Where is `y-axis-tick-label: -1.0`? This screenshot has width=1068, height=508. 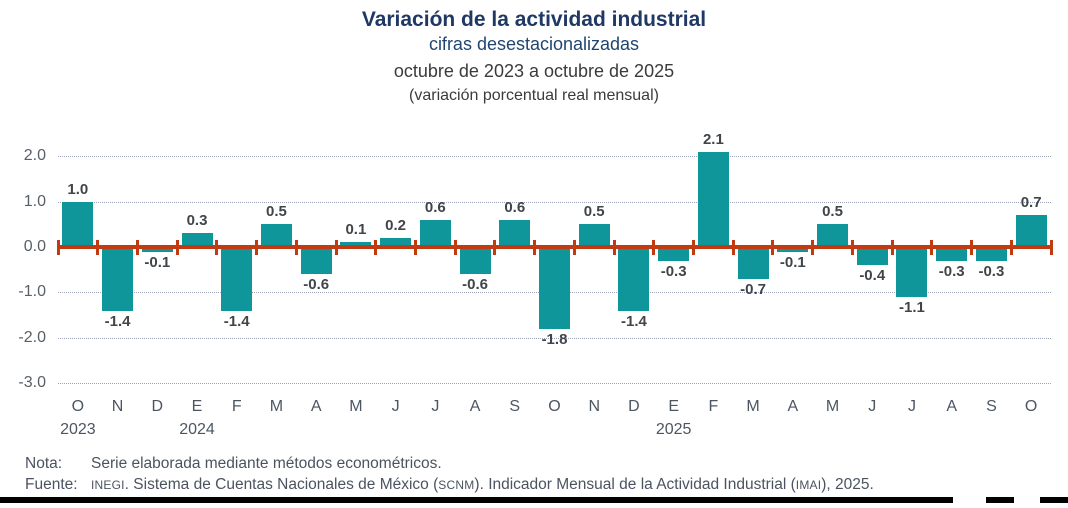
y-axis-tick-label: -1.0 is located at coordinates (32, 292).